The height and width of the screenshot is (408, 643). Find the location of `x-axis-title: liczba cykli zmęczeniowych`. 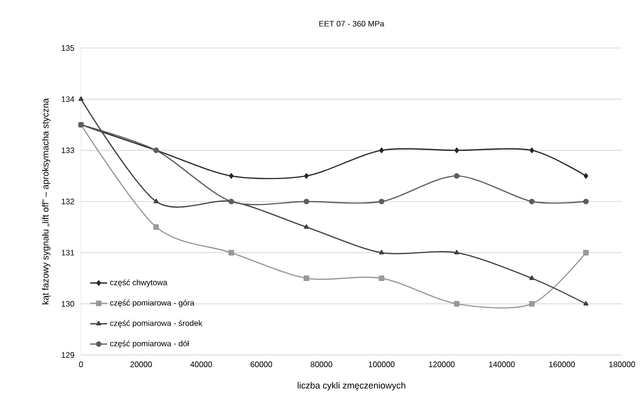

x-axis-title: liczba cykli zmęczeniowych is located at coordinates (352, 386).